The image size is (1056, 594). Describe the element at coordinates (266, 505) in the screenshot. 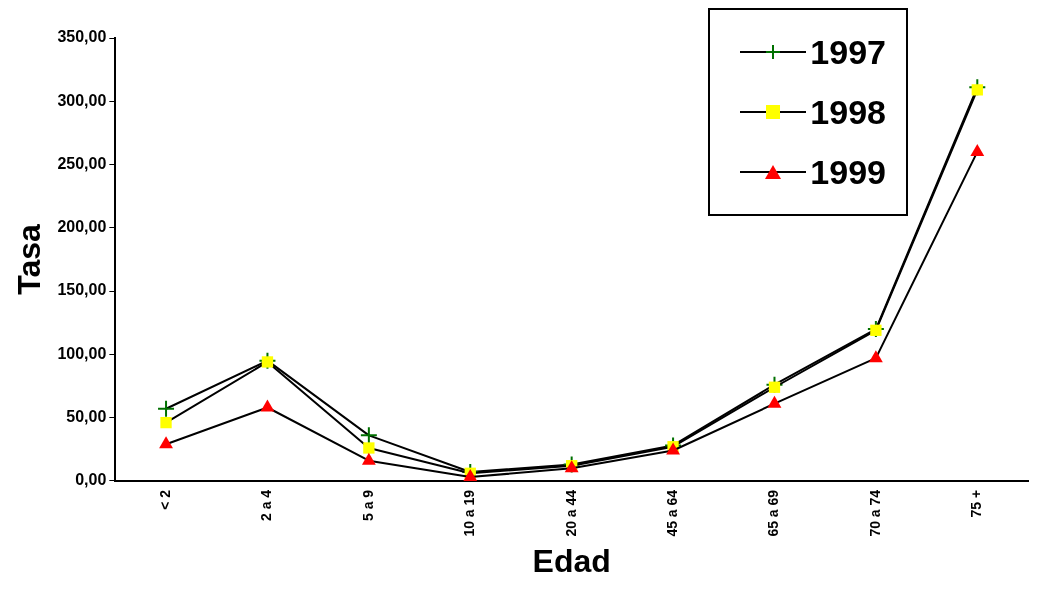

I see `x-tick-label: 2 a 4` at that location.